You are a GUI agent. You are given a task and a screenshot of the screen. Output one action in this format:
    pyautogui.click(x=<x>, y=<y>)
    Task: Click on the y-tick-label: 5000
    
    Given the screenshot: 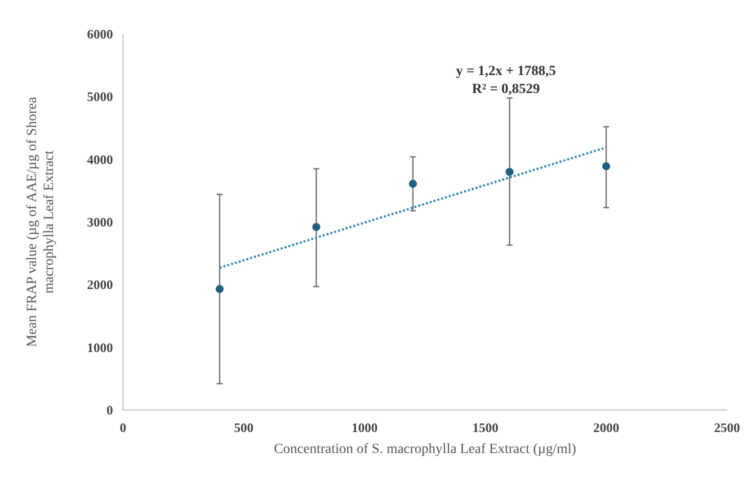 What is the action you would take?
    pyautogui.click(x=100, y=96)
    